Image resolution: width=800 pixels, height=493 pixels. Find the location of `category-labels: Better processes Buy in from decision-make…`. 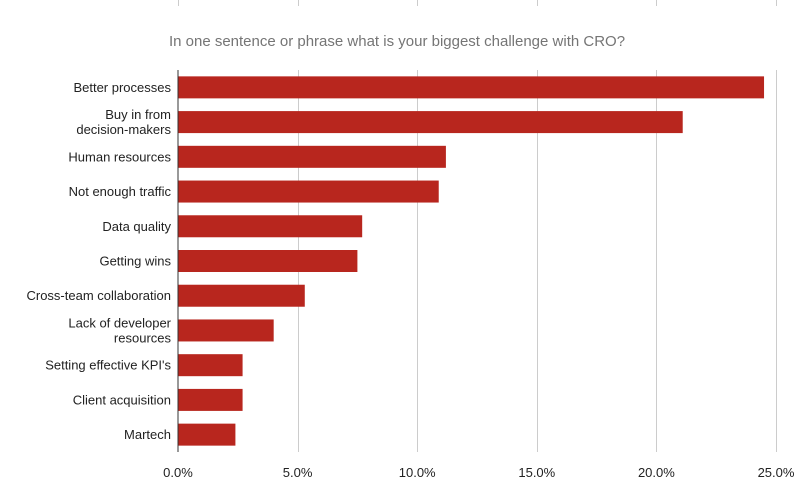

category-labels: Better processes Buy in from decision-make… is located at coordinates (98, 261).